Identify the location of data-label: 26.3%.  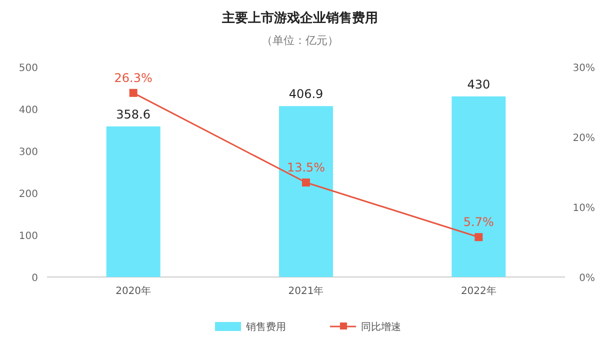
(133, 77).